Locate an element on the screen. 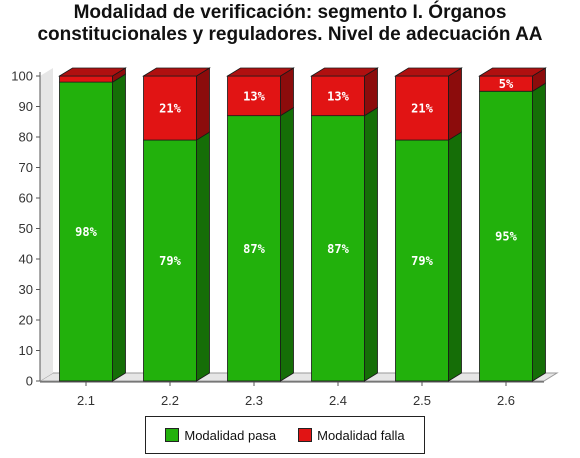 Image resolution: width=580 pixels, height=458 pixels. y-tick-label: 0 is located at coordinates (29, 381).